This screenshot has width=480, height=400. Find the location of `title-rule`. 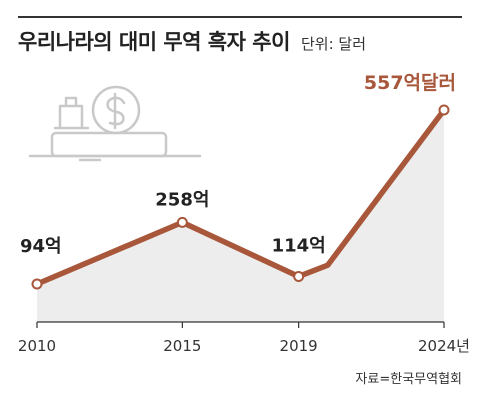

title-rule is located at coordinates (240, 17).